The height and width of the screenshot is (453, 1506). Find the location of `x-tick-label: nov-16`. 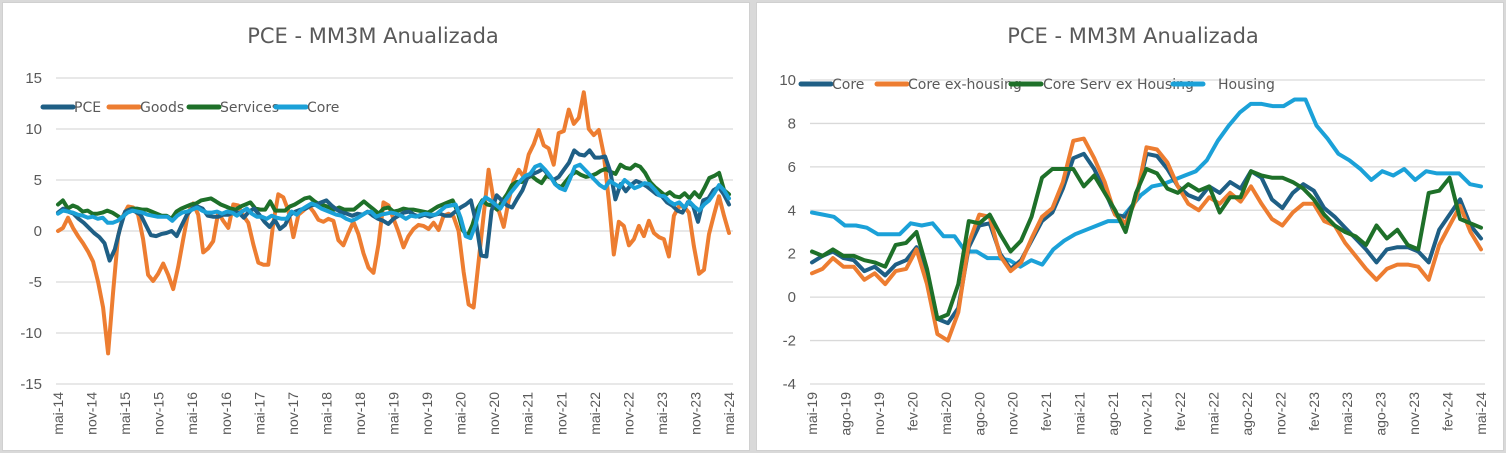

x-tick-label: nov-16 is located at coordinates (226, 413).